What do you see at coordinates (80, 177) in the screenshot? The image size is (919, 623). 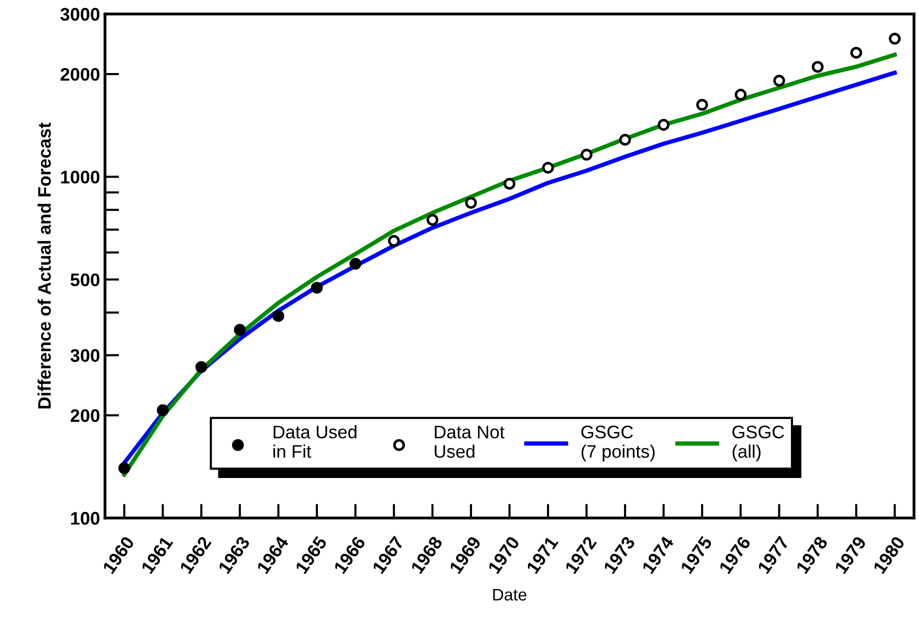 I see `y-tick-label: 1000` at bounding box center [80, 177].